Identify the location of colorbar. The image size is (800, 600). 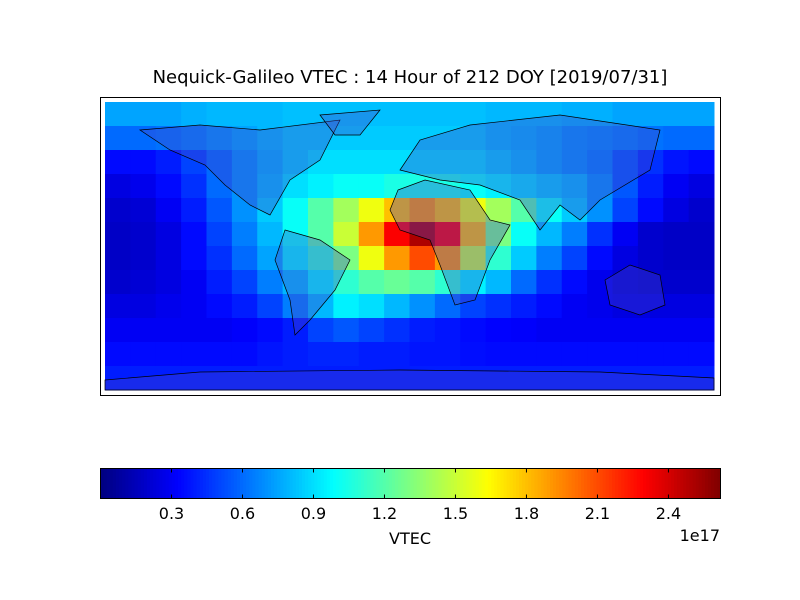
(410, 483).